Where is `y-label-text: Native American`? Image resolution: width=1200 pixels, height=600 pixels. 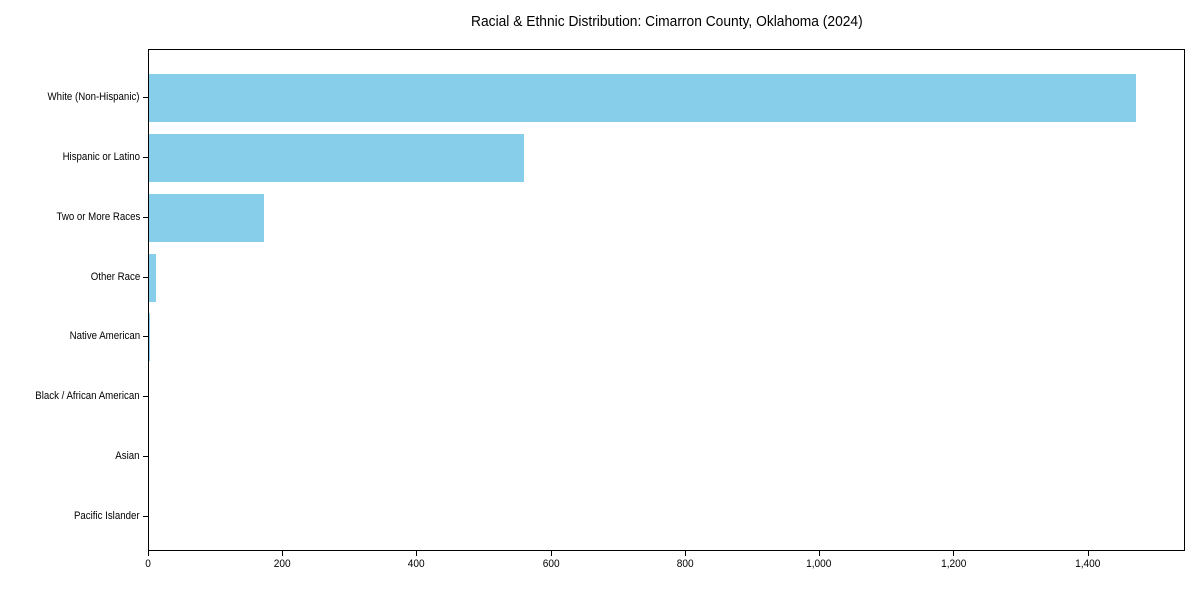
y-label-text: Native American is located at coordinates (104, 336).